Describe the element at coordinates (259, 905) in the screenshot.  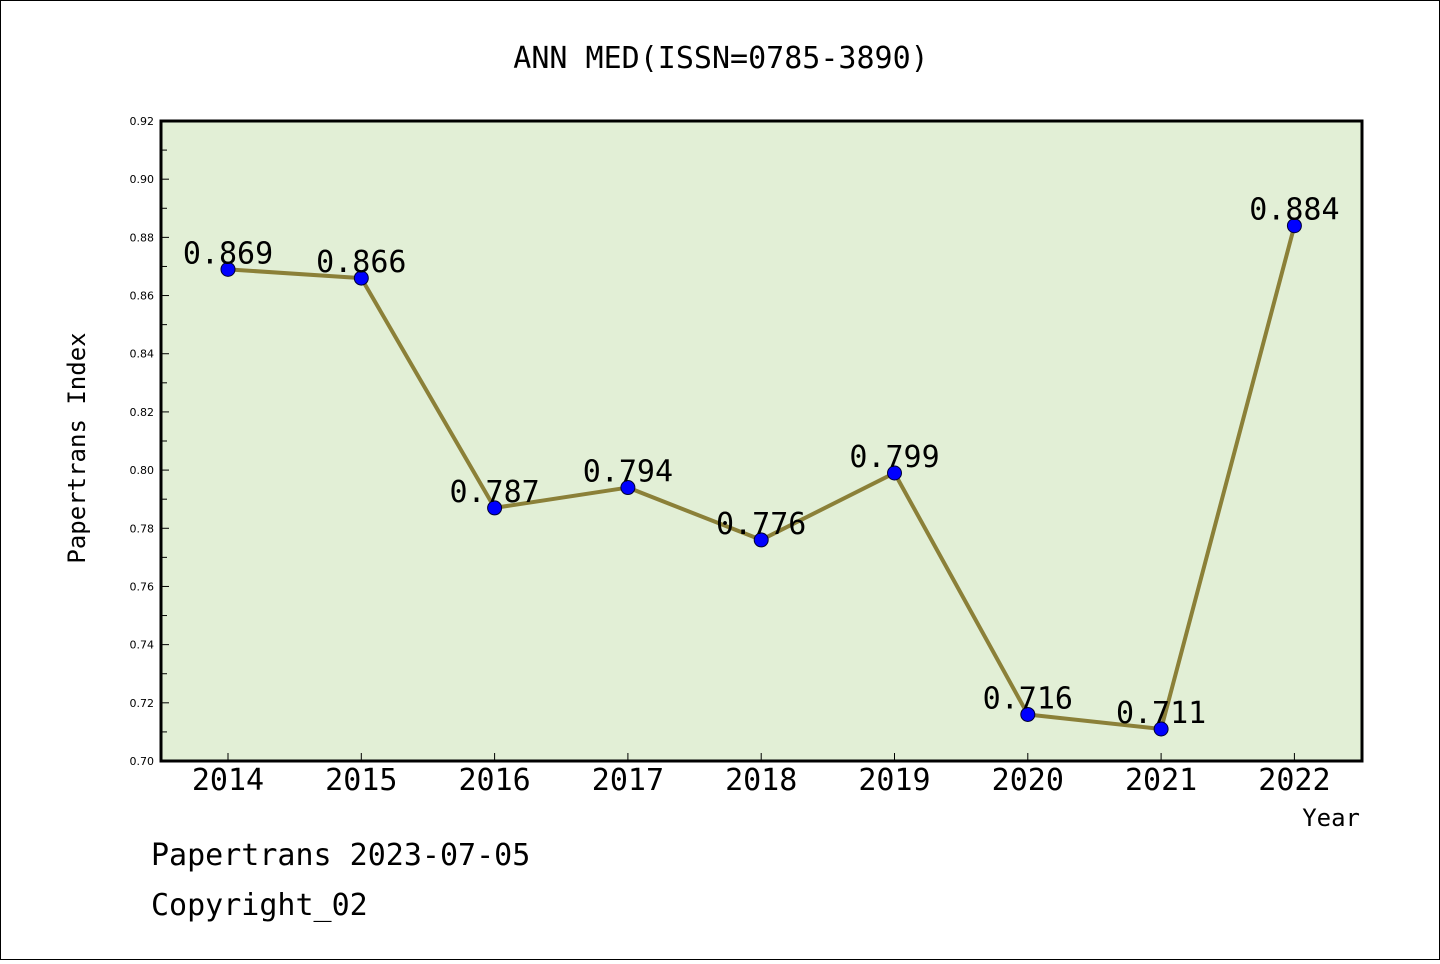
I see `footer-copyright: Copyright_02` at that location.